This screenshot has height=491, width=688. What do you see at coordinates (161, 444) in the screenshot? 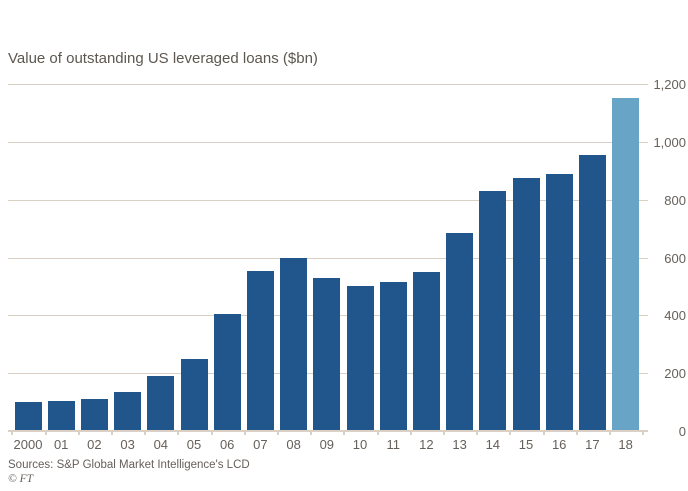
I see `x-tick-label-04: 04` at bounding box center [161, 444].